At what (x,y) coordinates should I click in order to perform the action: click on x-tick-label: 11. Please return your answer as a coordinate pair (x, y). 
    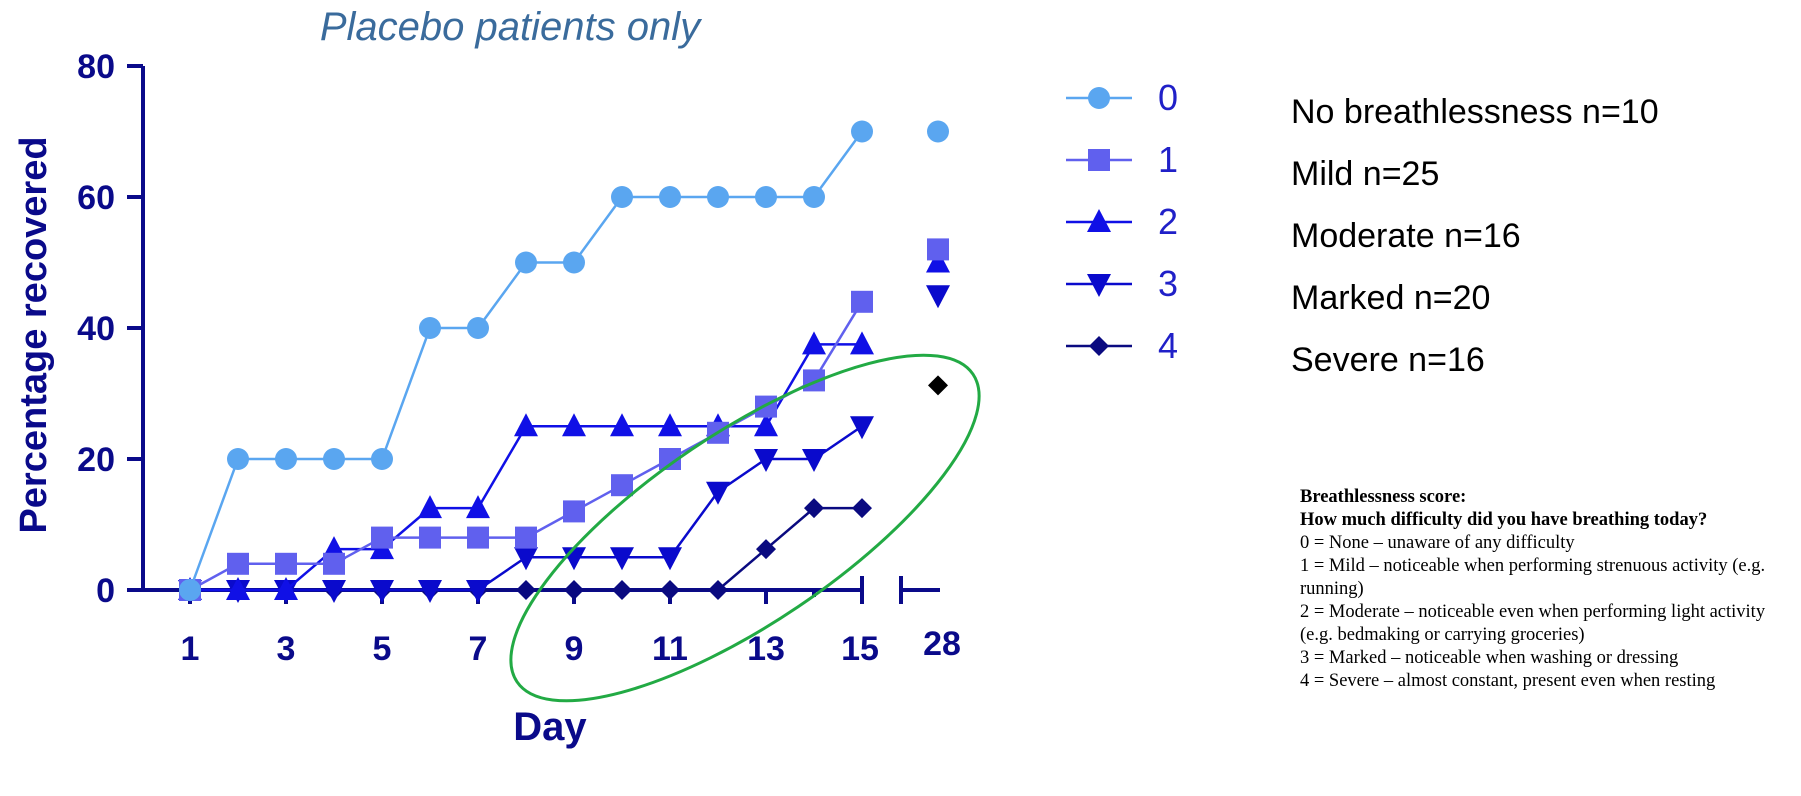
    Looking at the image, I should click on (670, 649).